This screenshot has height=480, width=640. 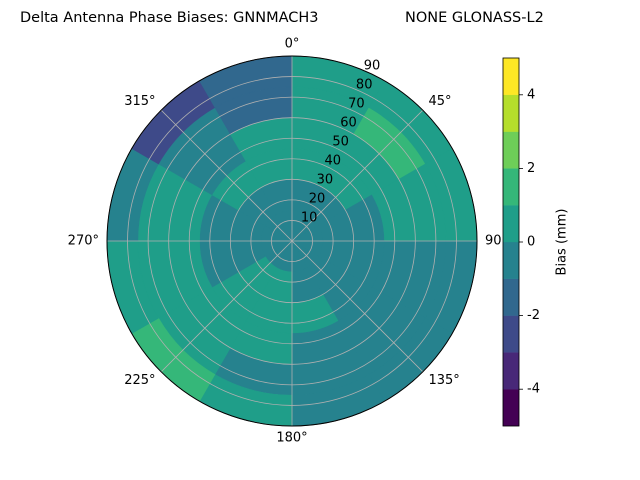 I want to click on chart-subtitle: NONE GLONASS-L2, so click(x=474, y=18).